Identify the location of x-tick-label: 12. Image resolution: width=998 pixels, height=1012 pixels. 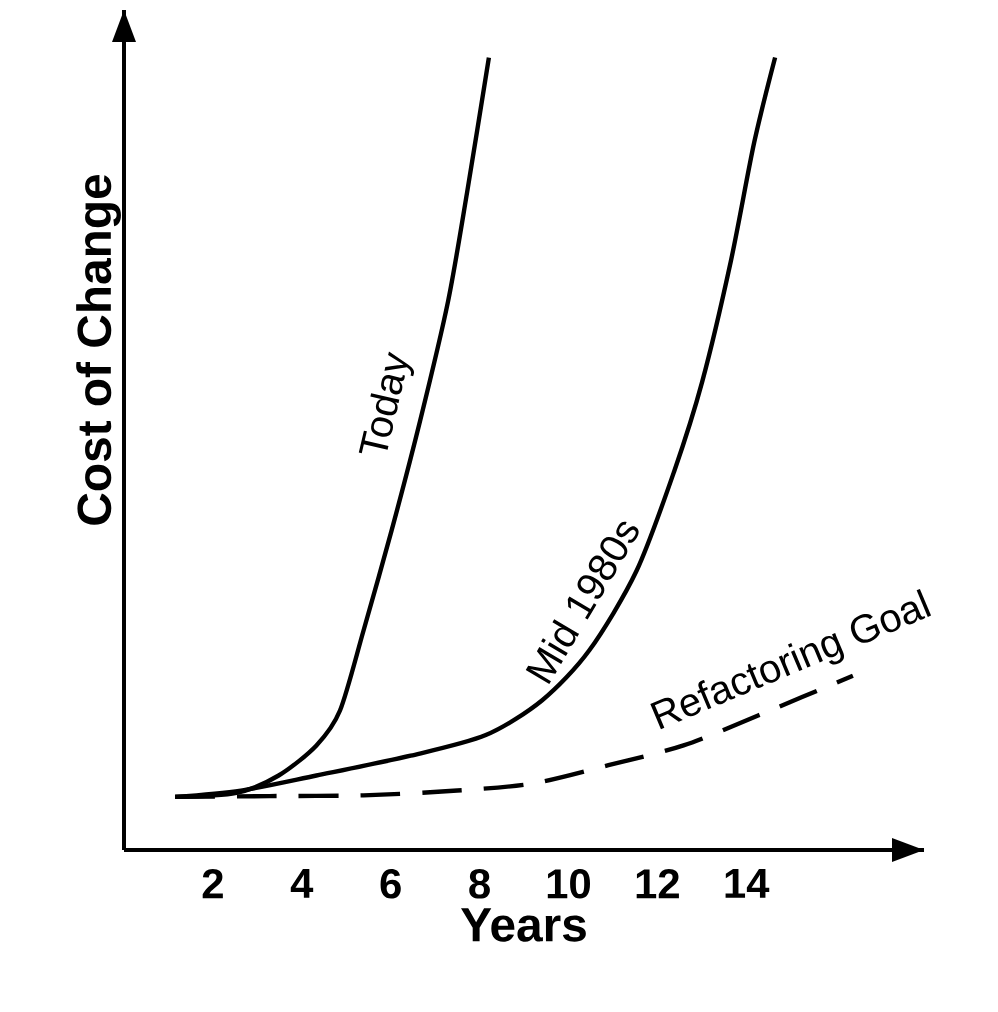
(657, 883).